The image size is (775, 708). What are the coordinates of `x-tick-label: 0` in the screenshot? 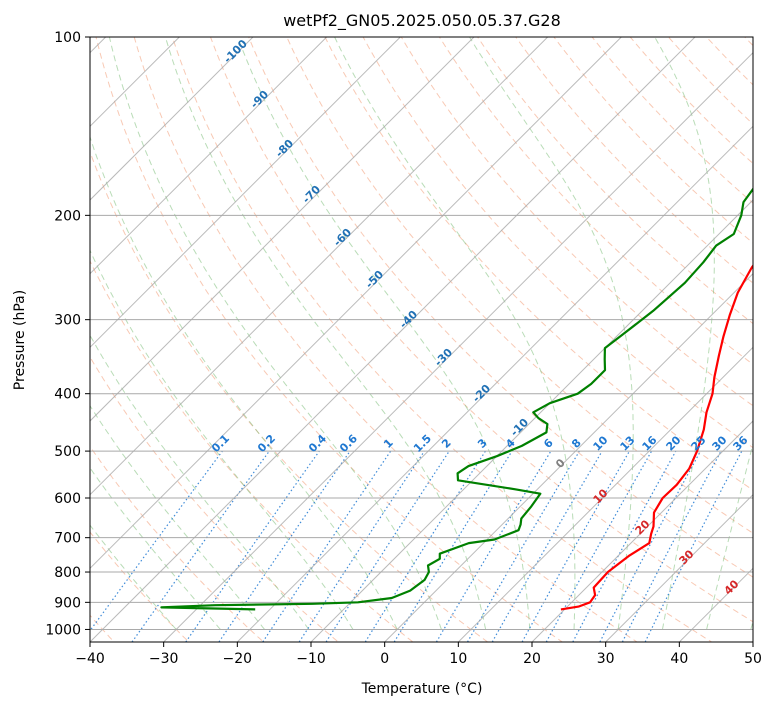 It's located at (384, 659).